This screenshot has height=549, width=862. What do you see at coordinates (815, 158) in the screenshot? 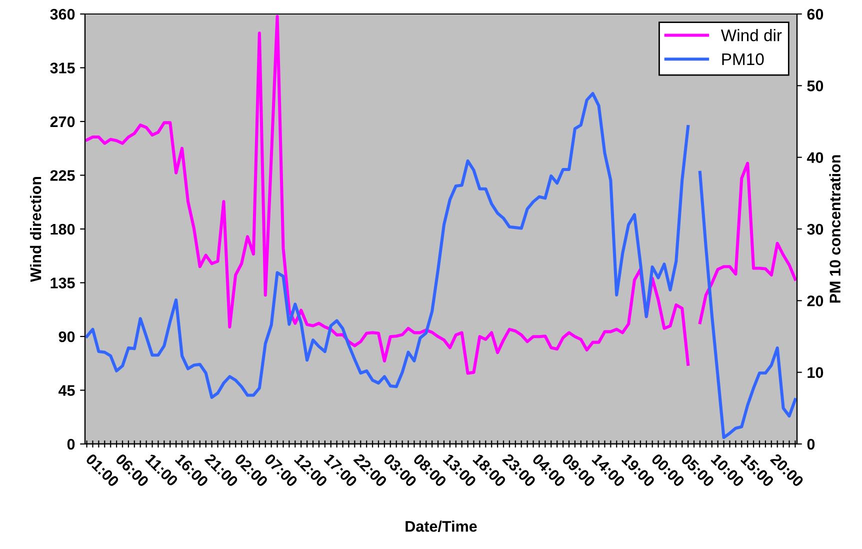
I see `y2-tick-label: 40` at bounding box center [815, 158].